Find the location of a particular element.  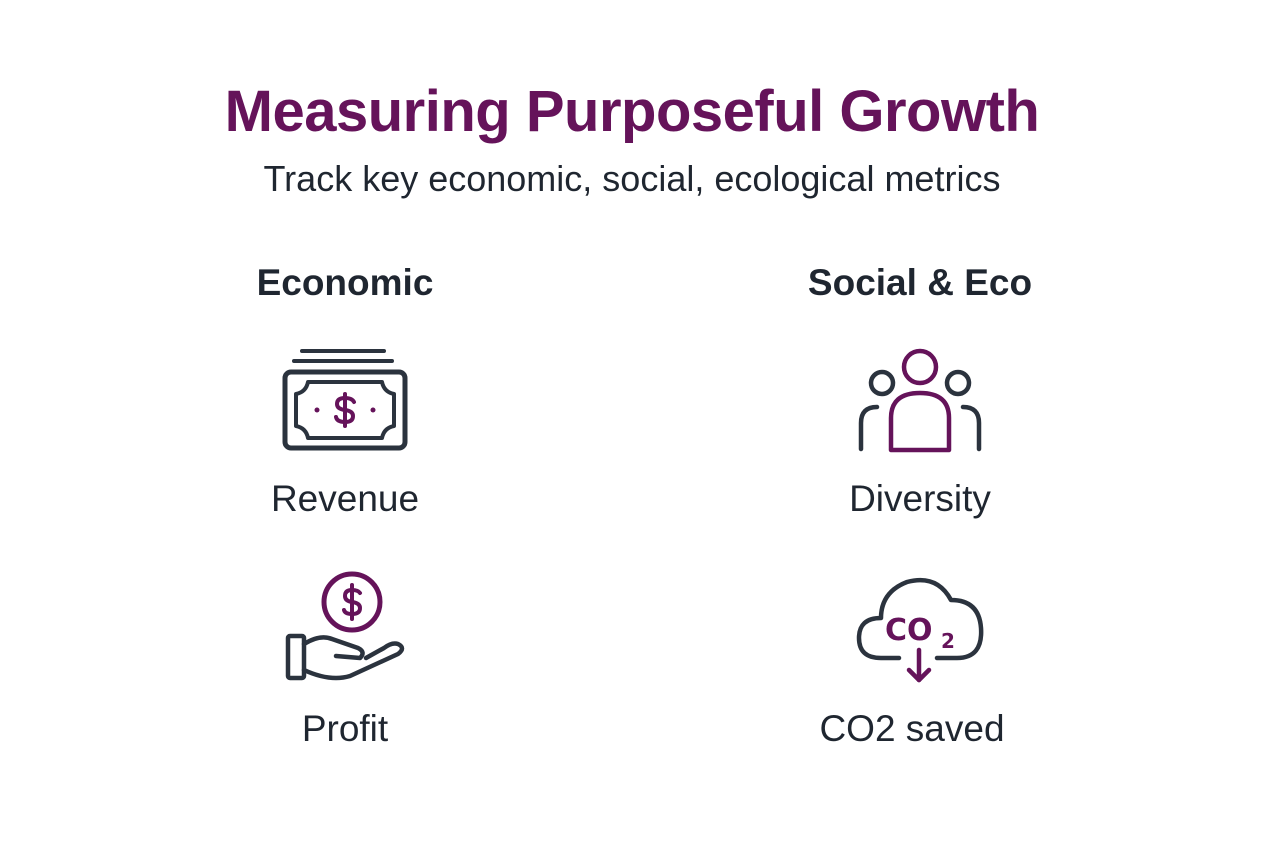

hand-coin-icon is located at coordinates (345, 630).